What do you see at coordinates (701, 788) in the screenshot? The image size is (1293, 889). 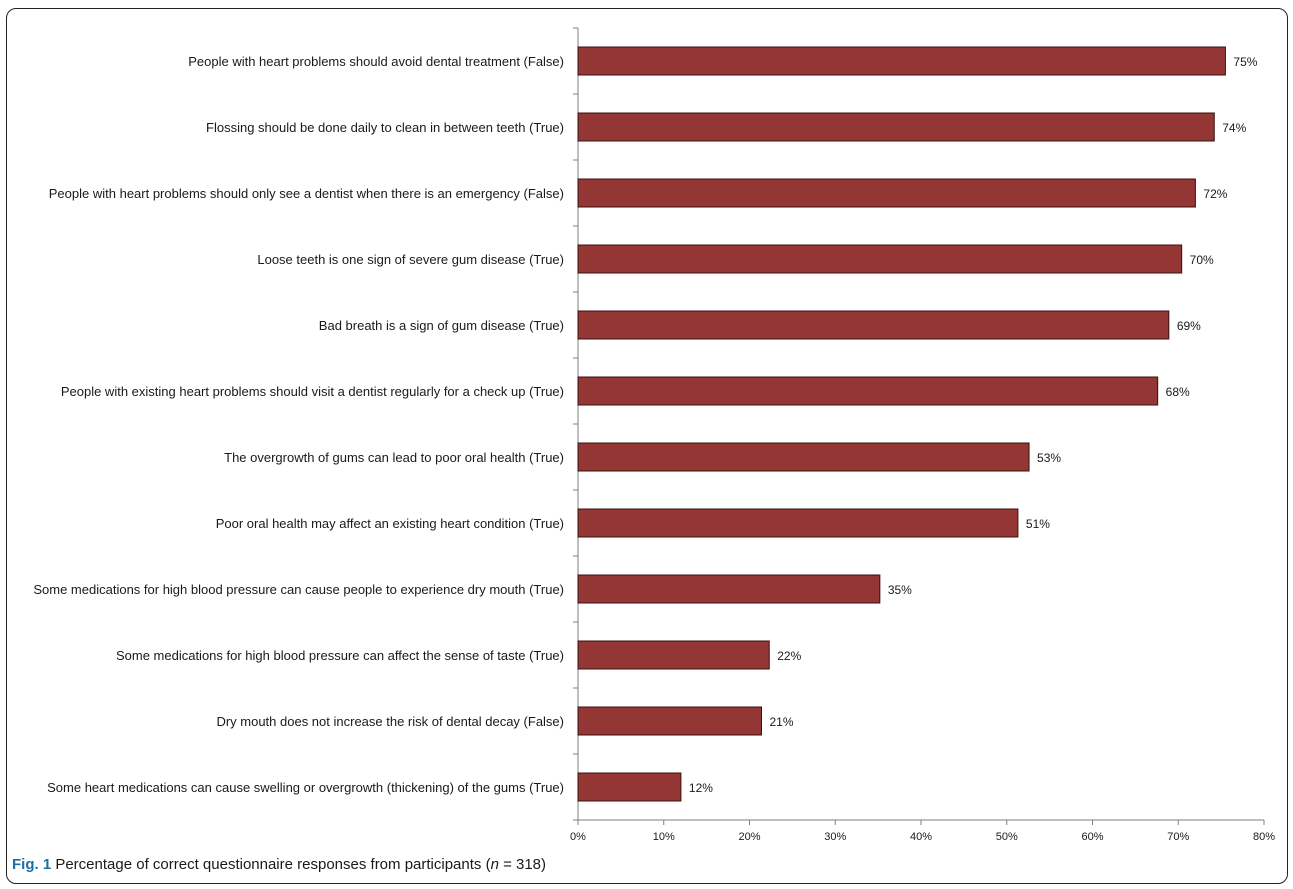 I see `value-label: 12%` at bounding box center [701, 788].